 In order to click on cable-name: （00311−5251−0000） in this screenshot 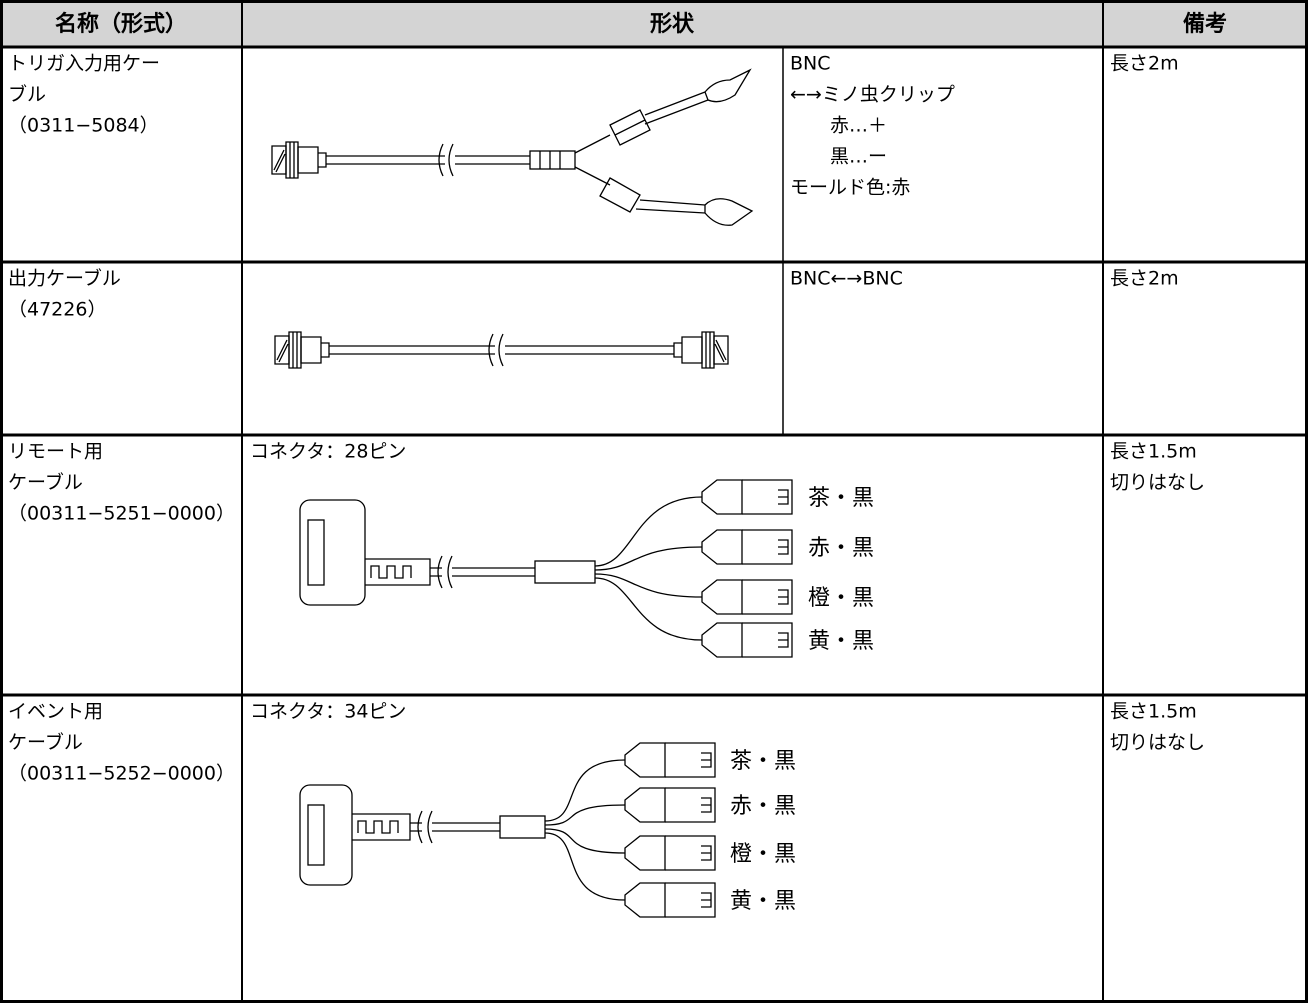, I will do `click(121, 514)`.